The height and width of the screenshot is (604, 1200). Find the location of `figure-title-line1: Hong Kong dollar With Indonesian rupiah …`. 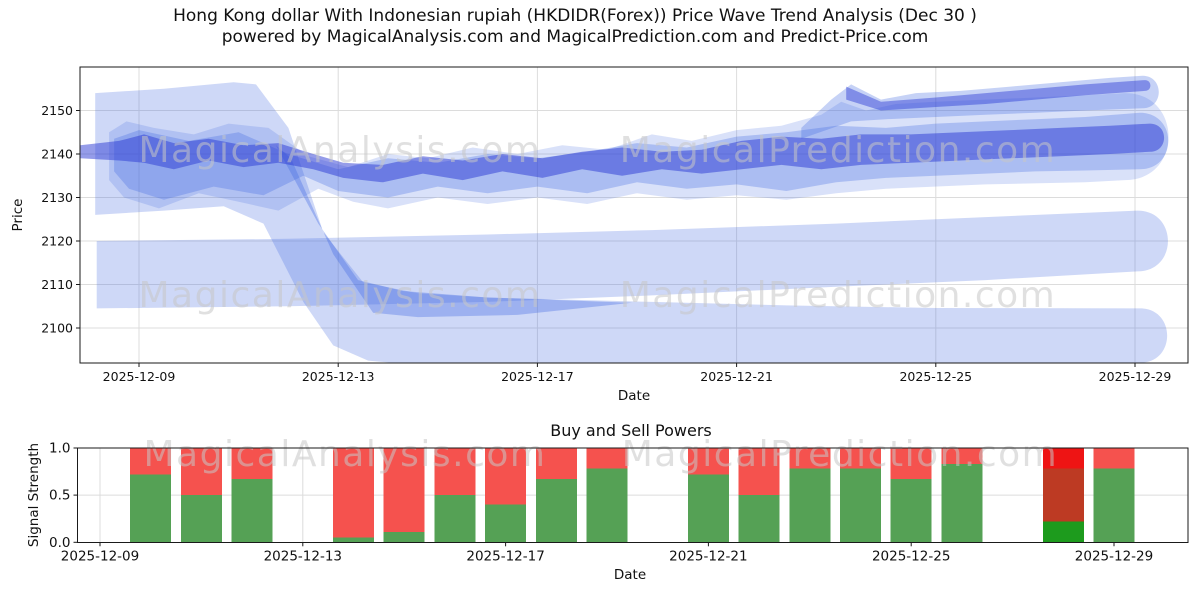

figure-title-line1: Hong Kong dollar With Indonesian rupiah … is located at coordinates (575, 16).